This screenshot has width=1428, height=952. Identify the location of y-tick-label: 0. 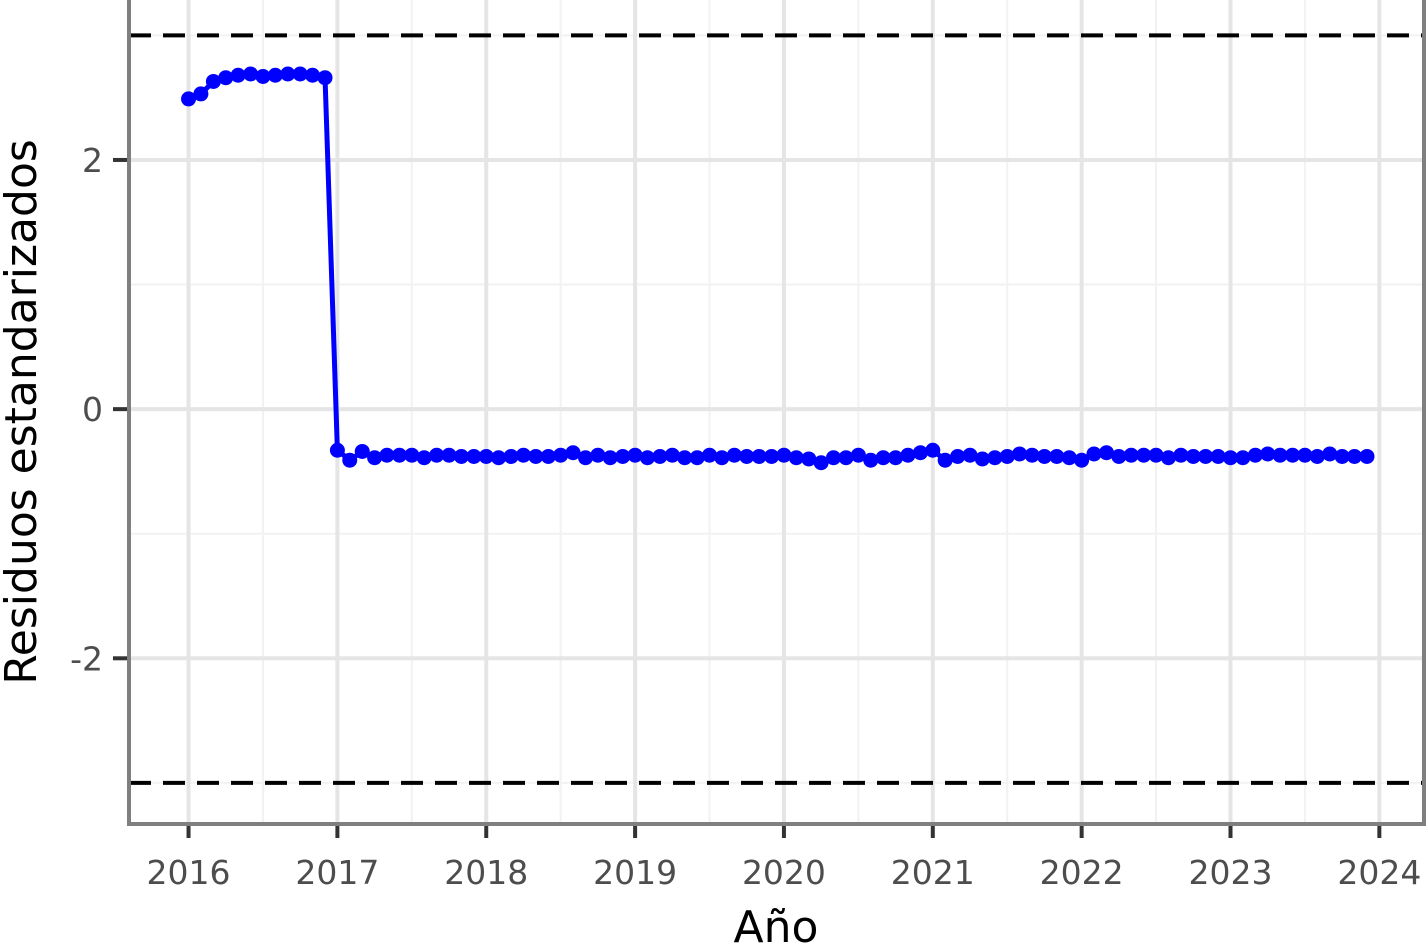
(92, 409).